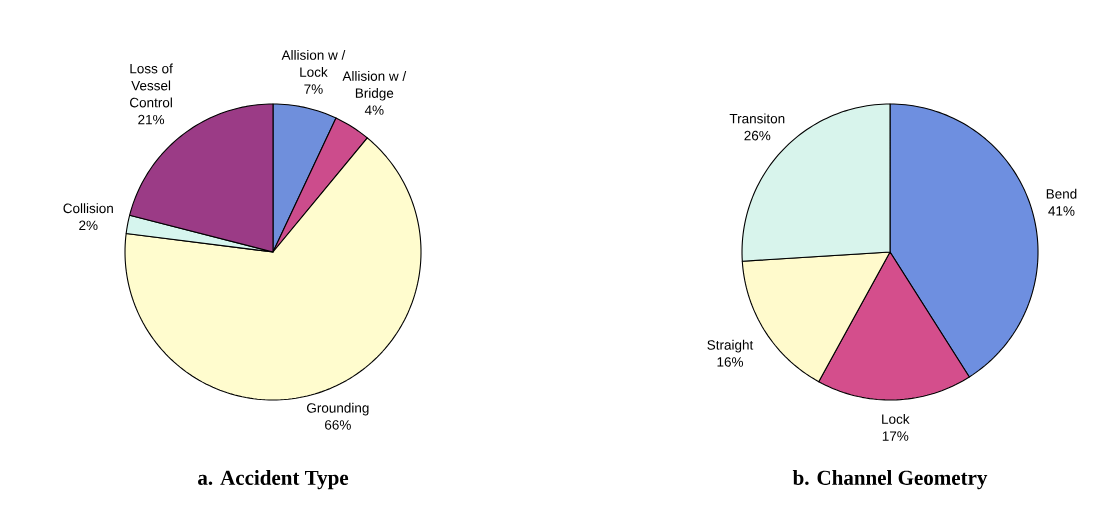  What do you see at coordinates (1061, 193) in the screenshot?
I see `slice-label: Bend` at bounding box center [1061, 193].